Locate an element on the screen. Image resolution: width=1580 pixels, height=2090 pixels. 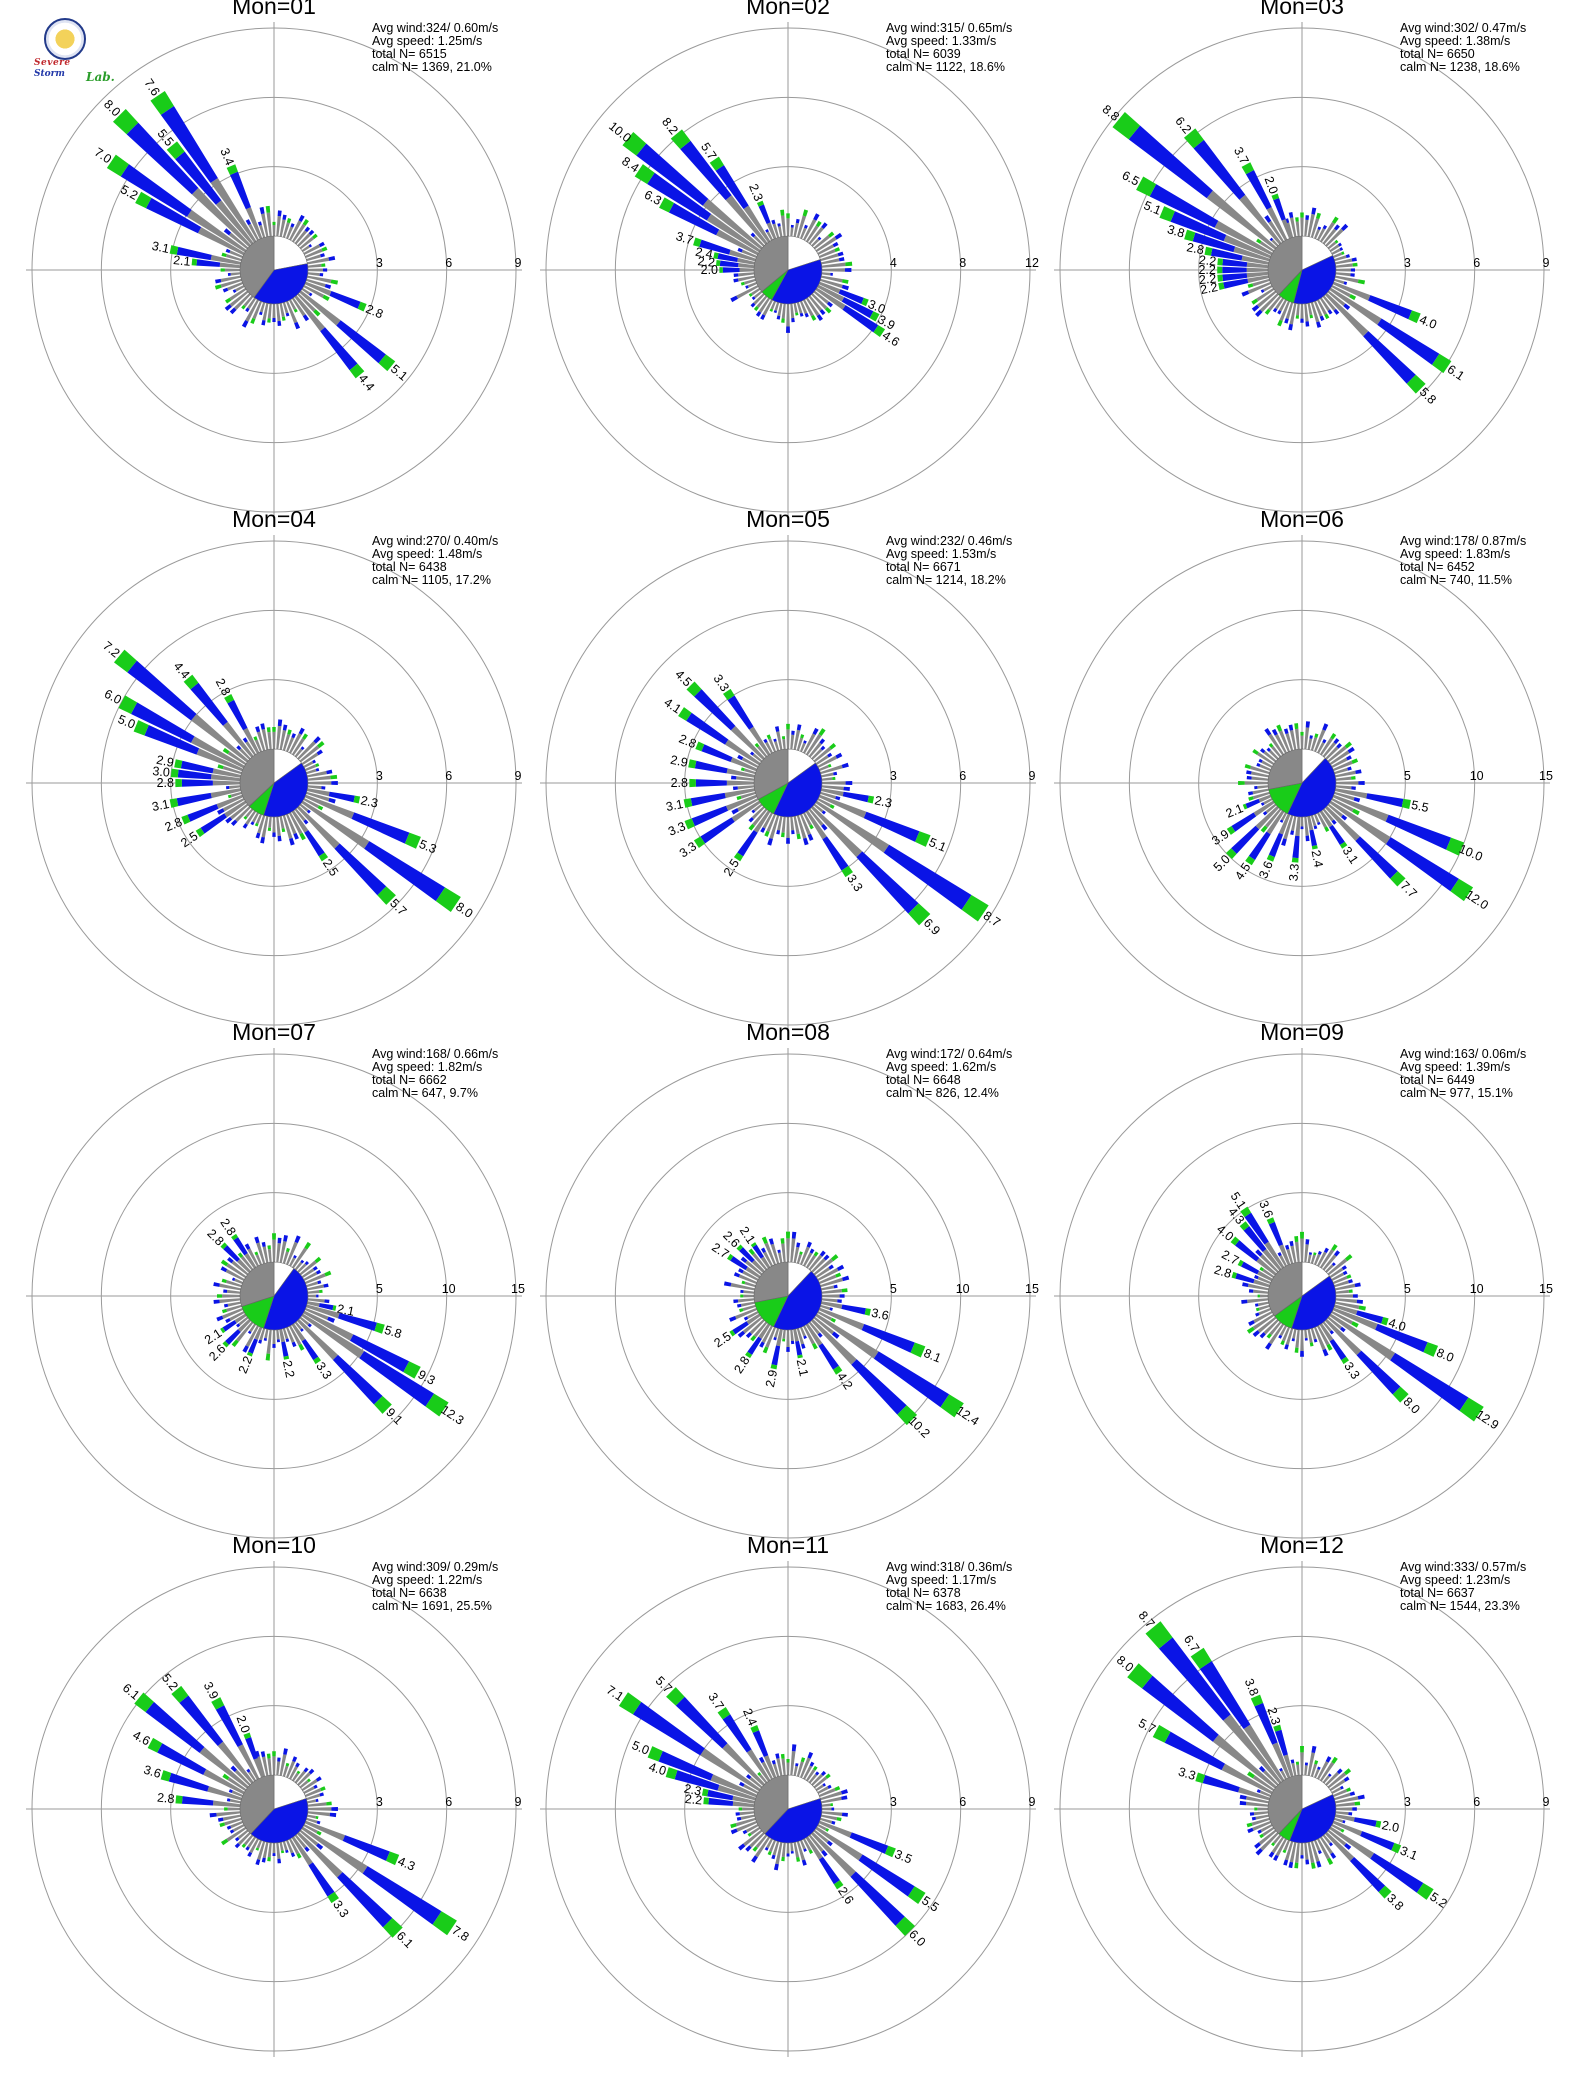
rose-stat-line: Avg speed: 1.23m/s is located at coordinates (1455, 1580).